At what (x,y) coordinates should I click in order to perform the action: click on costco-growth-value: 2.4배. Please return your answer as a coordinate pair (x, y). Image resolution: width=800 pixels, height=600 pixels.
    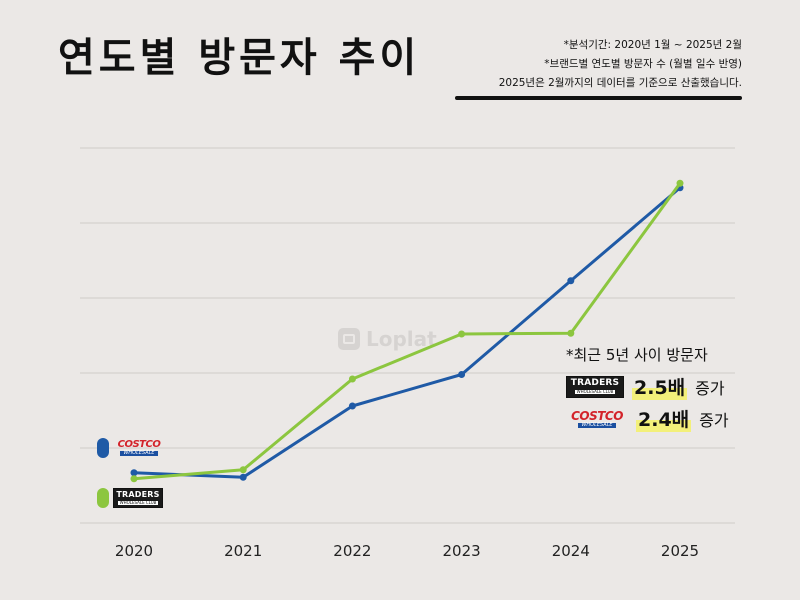
    Looking at the image, I should click on (664, 418).